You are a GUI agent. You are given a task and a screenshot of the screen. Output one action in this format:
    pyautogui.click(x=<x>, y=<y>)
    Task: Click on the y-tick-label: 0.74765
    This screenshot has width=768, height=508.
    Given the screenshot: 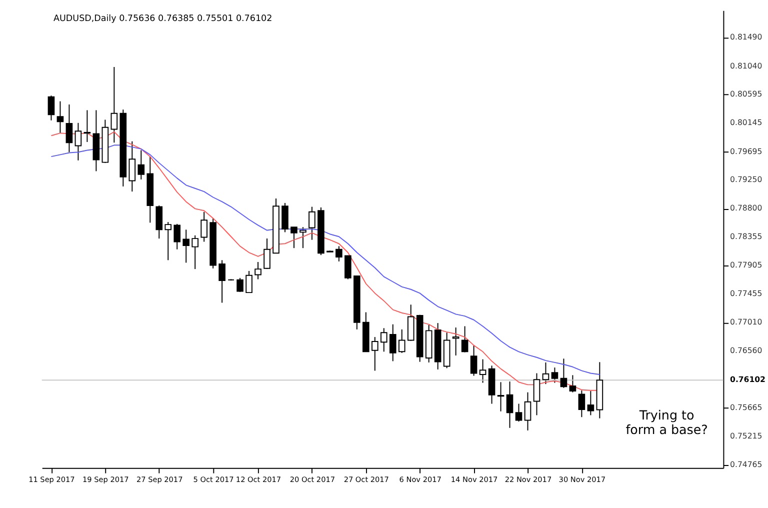 What is the action you would take?
    pyautogui.click(x=746, y=465)
    